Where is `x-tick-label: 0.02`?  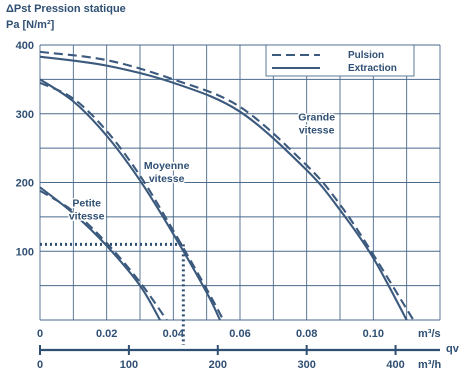 x-tick-label: 0.02 is located at coordinates (106, 334).